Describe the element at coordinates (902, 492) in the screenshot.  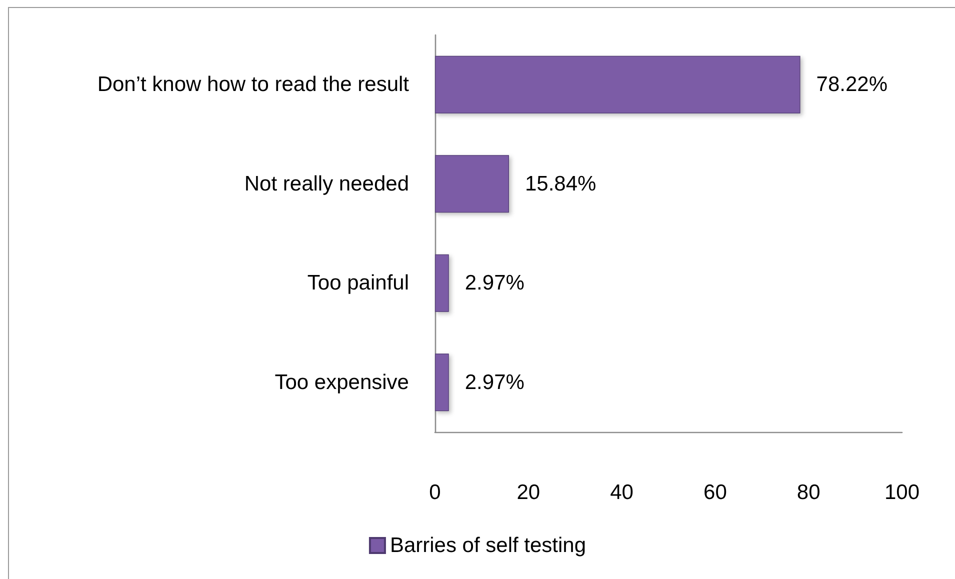
I see `x-tick-label: 100` at that location.